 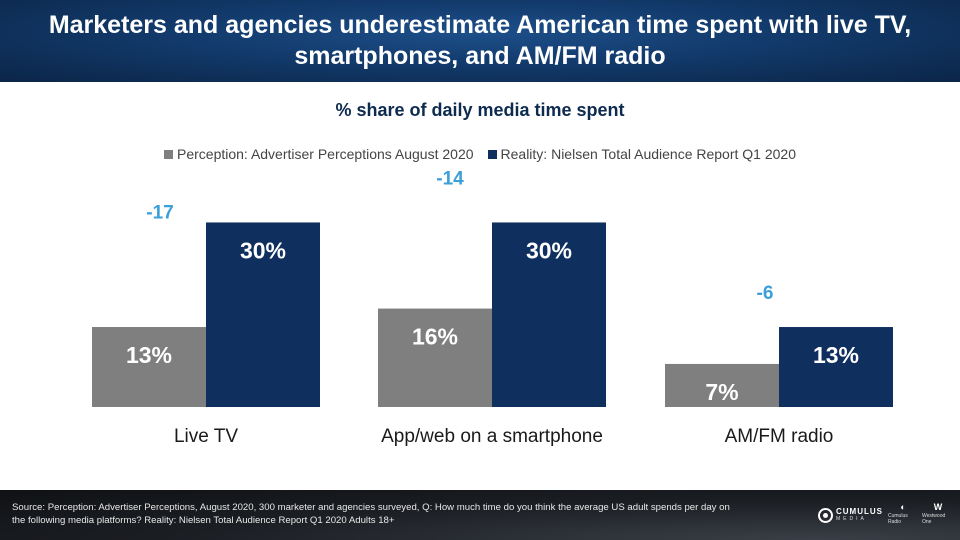 What do you see at coordinates (549, 250) in the screenshot?
I see `data-label-reality-1: 30%` at bounding box center [549, 250].